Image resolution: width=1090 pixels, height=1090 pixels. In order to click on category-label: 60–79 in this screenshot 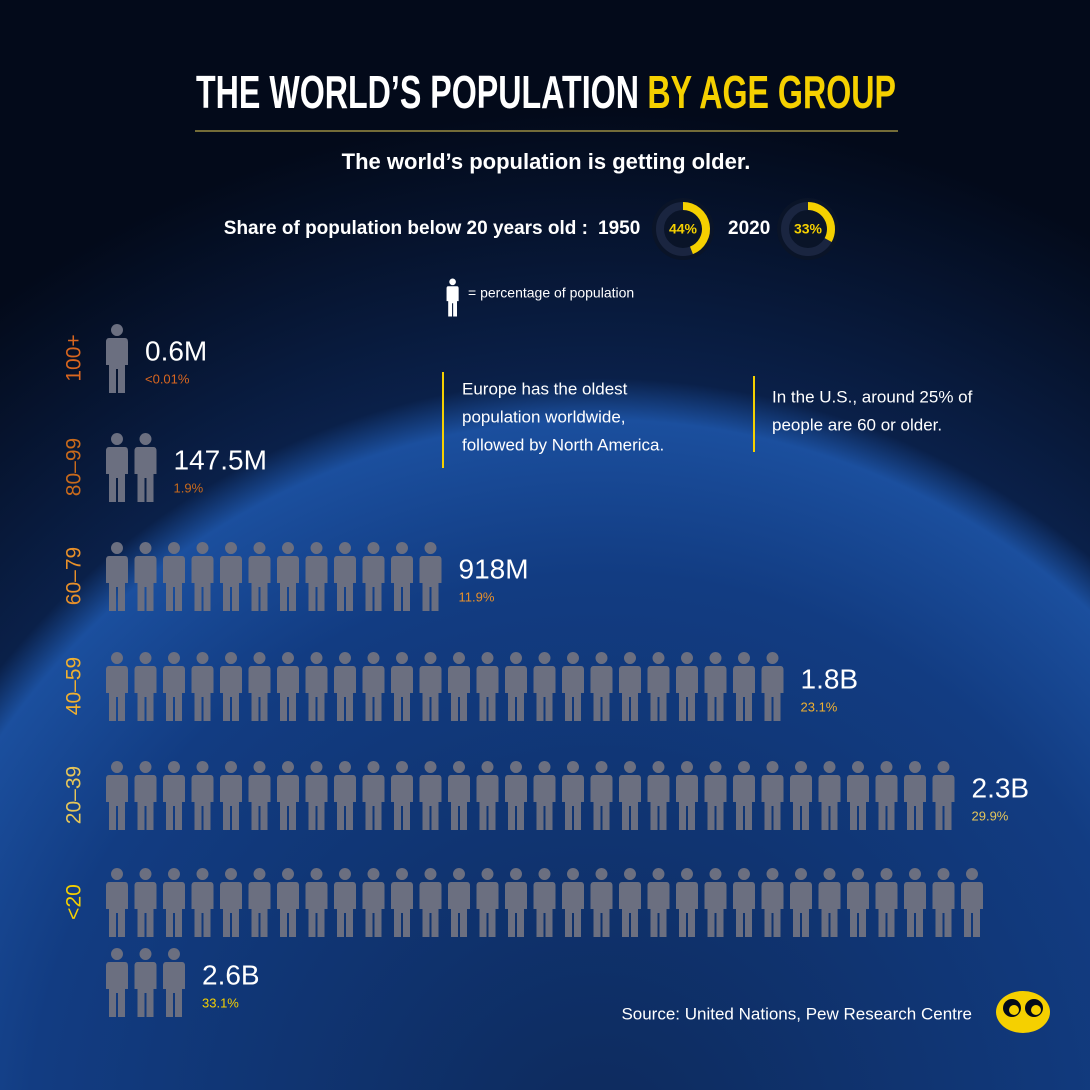, I will do `click(74, 576)`.